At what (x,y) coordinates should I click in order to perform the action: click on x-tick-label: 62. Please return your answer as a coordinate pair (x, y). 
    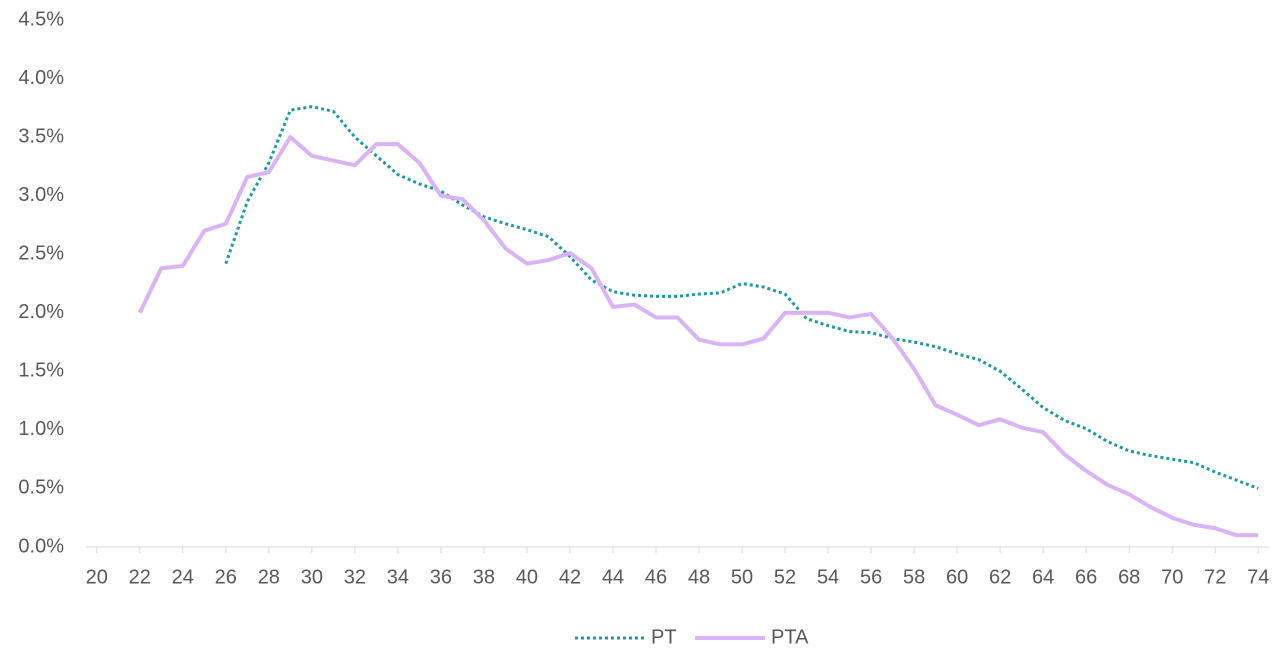
    Looking at the image, I should click on (1000, 577).